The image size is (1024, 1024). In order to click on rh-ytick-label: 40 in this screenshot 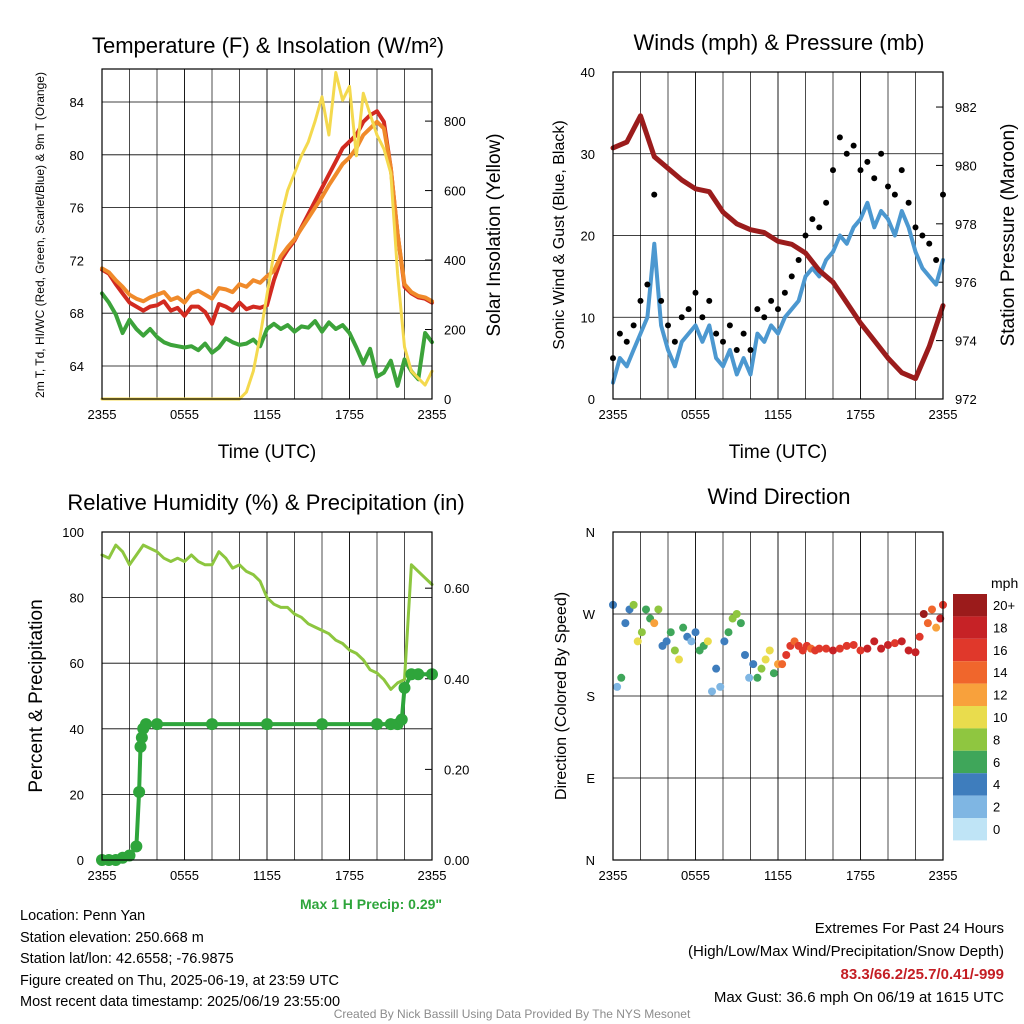, I will do `click(77, 729)`.